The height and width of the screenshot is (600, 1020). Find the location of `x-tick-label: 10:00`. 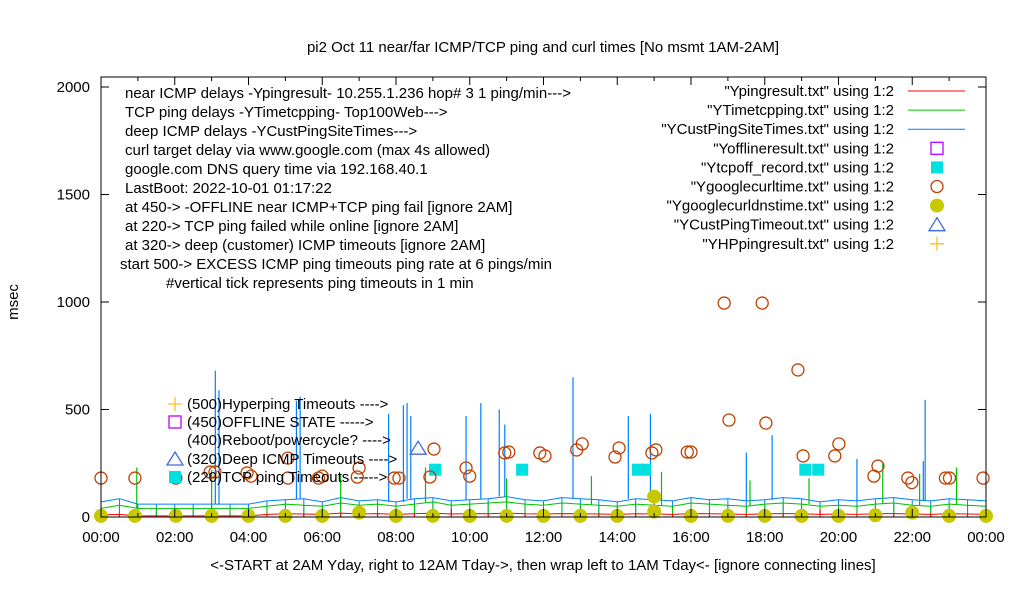

x-tick-label: 10:00 is located at coordinates (470, 537).